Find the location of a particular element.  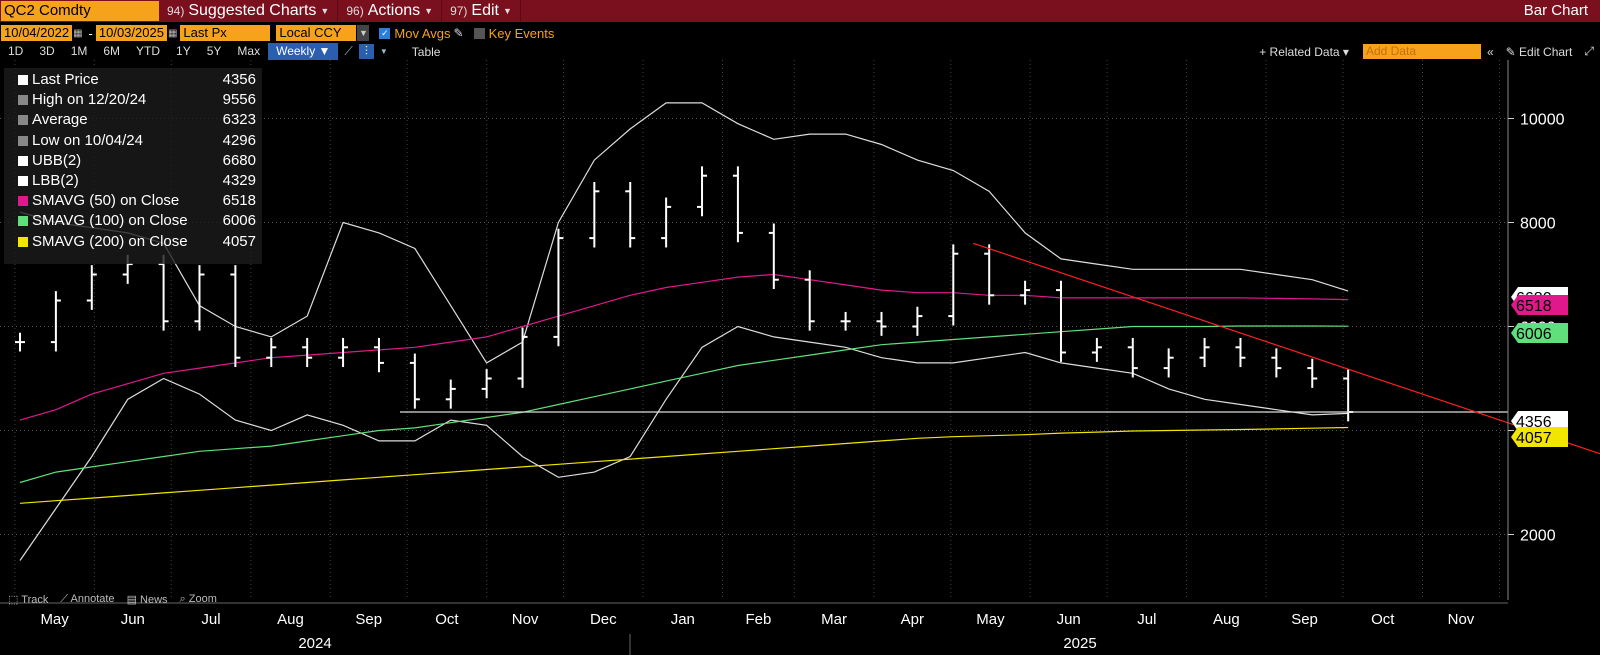

legend-item: Last Price 4356 is located at coordinates (133, 80).